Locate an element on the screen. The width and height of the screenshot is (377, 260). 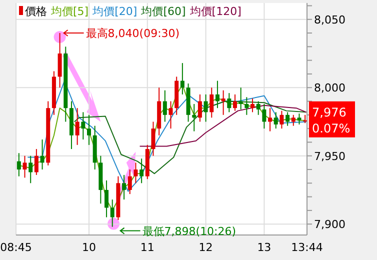
annotation: 最高8,040(09:30) is located at coordinates (133, 33).